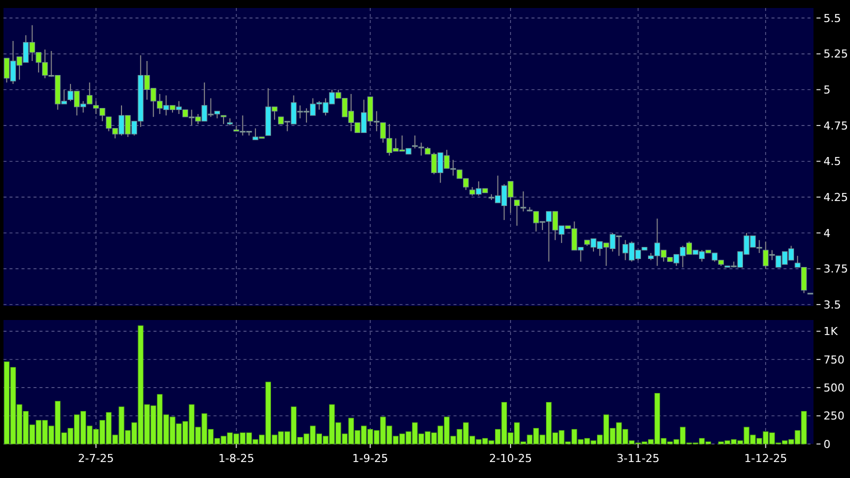 The image size is (850, 478). I want to click on y-tick-label: 4.5, so click(832, 161).